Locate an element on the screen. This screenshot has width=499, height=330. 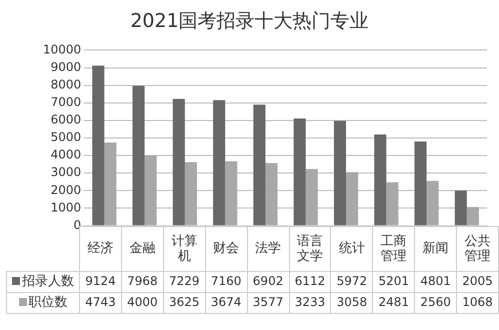
y-tick-label: 7000 is located at coordinates (66, 102).